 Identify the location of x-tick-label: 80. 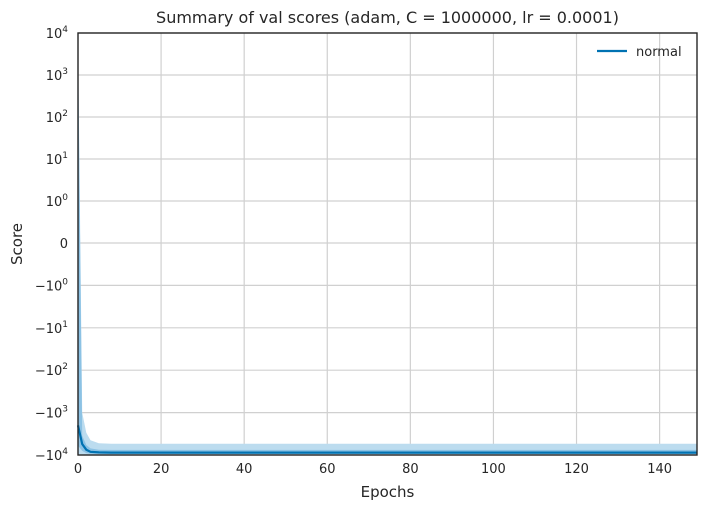
(410, 469).